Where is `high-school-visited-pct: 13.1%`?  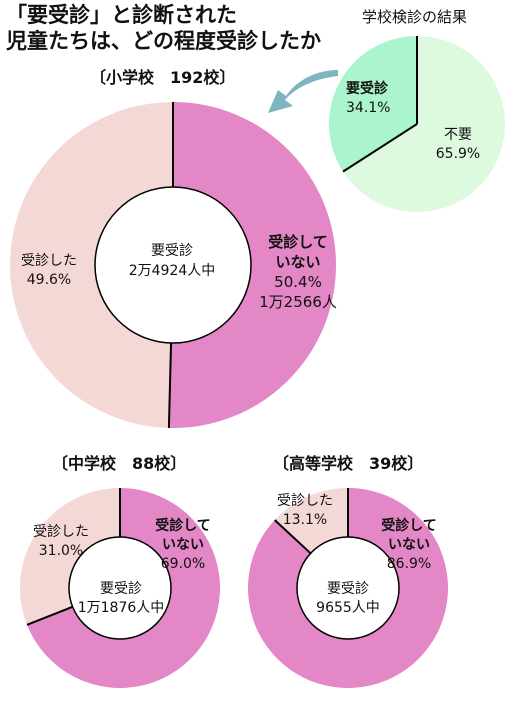
high-school-visited-pct: 13.1% is located at coordinates (305, 520).